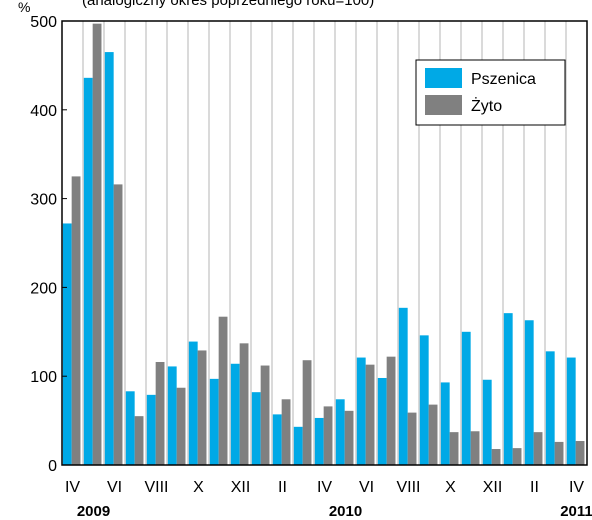 This screenshot has width=592, height=520. I want to click on y-tick-label: 500, so click(43, 22).